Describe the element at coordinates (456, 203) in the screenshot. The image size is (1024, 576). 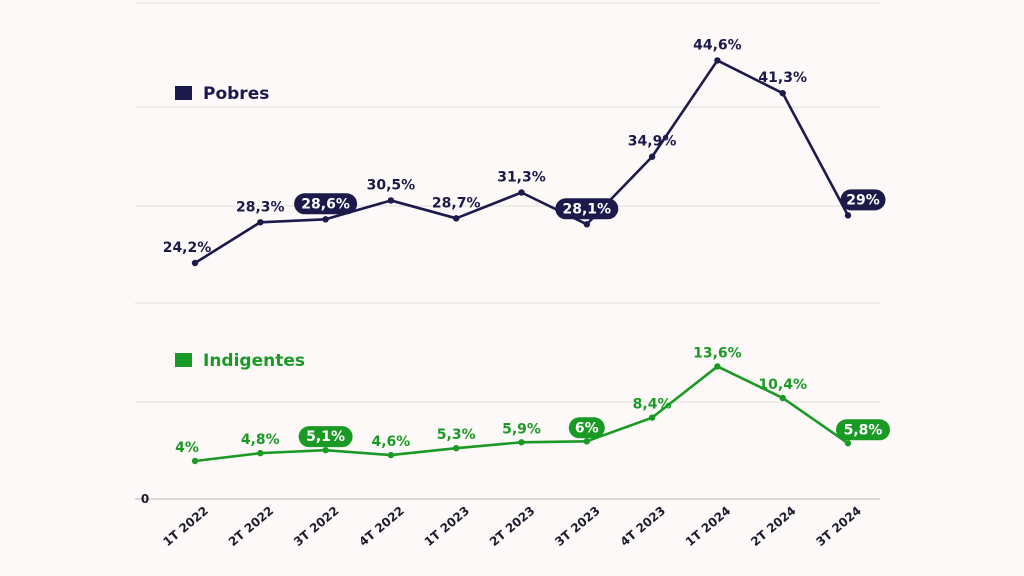
I see `data-label: 28,7%` at that location.